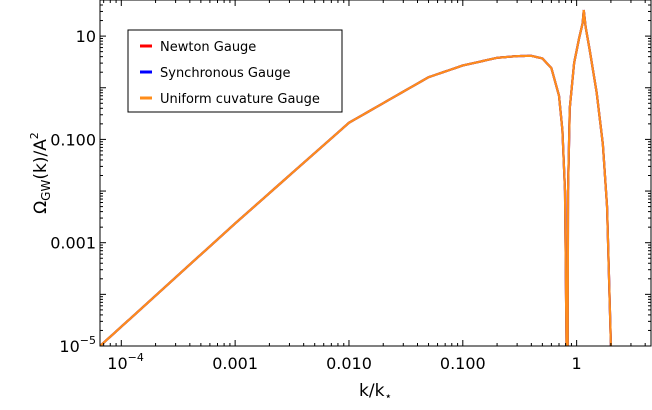 The height and width of the screenshot is (410, 652). I want to click on x-tick-label: 0.100, so click(463, 363).